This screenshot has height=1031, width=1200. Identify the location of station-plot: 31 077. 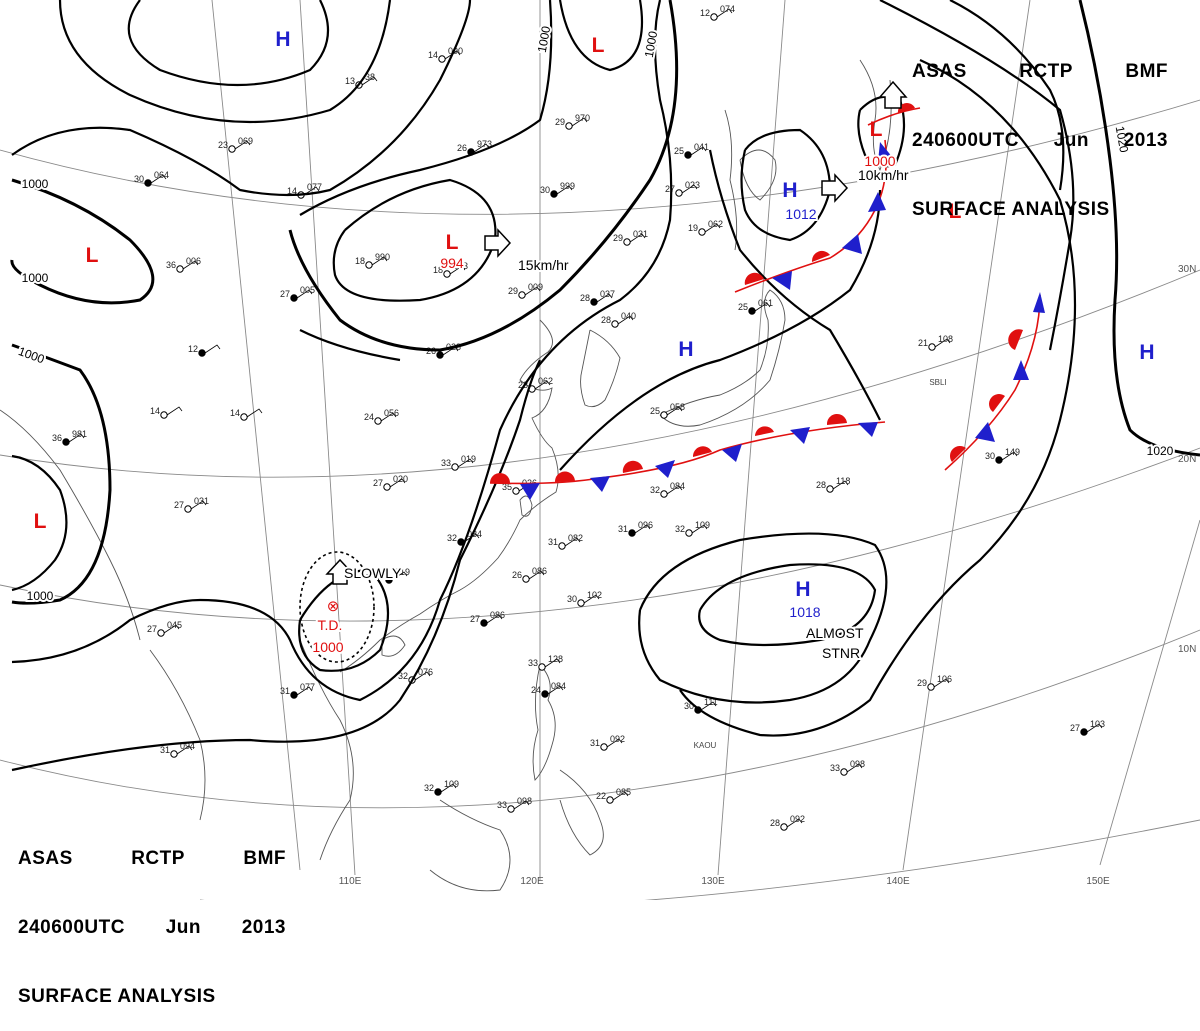
(297, 690).